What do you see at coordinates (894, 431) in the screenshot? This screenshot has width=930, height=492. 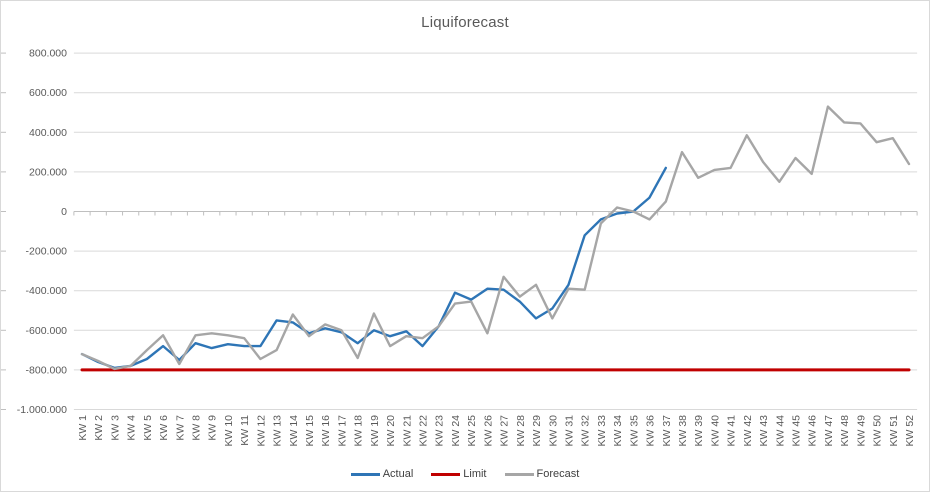 I see `x-axis-label: KW 51` at bounding box center [894, 431].